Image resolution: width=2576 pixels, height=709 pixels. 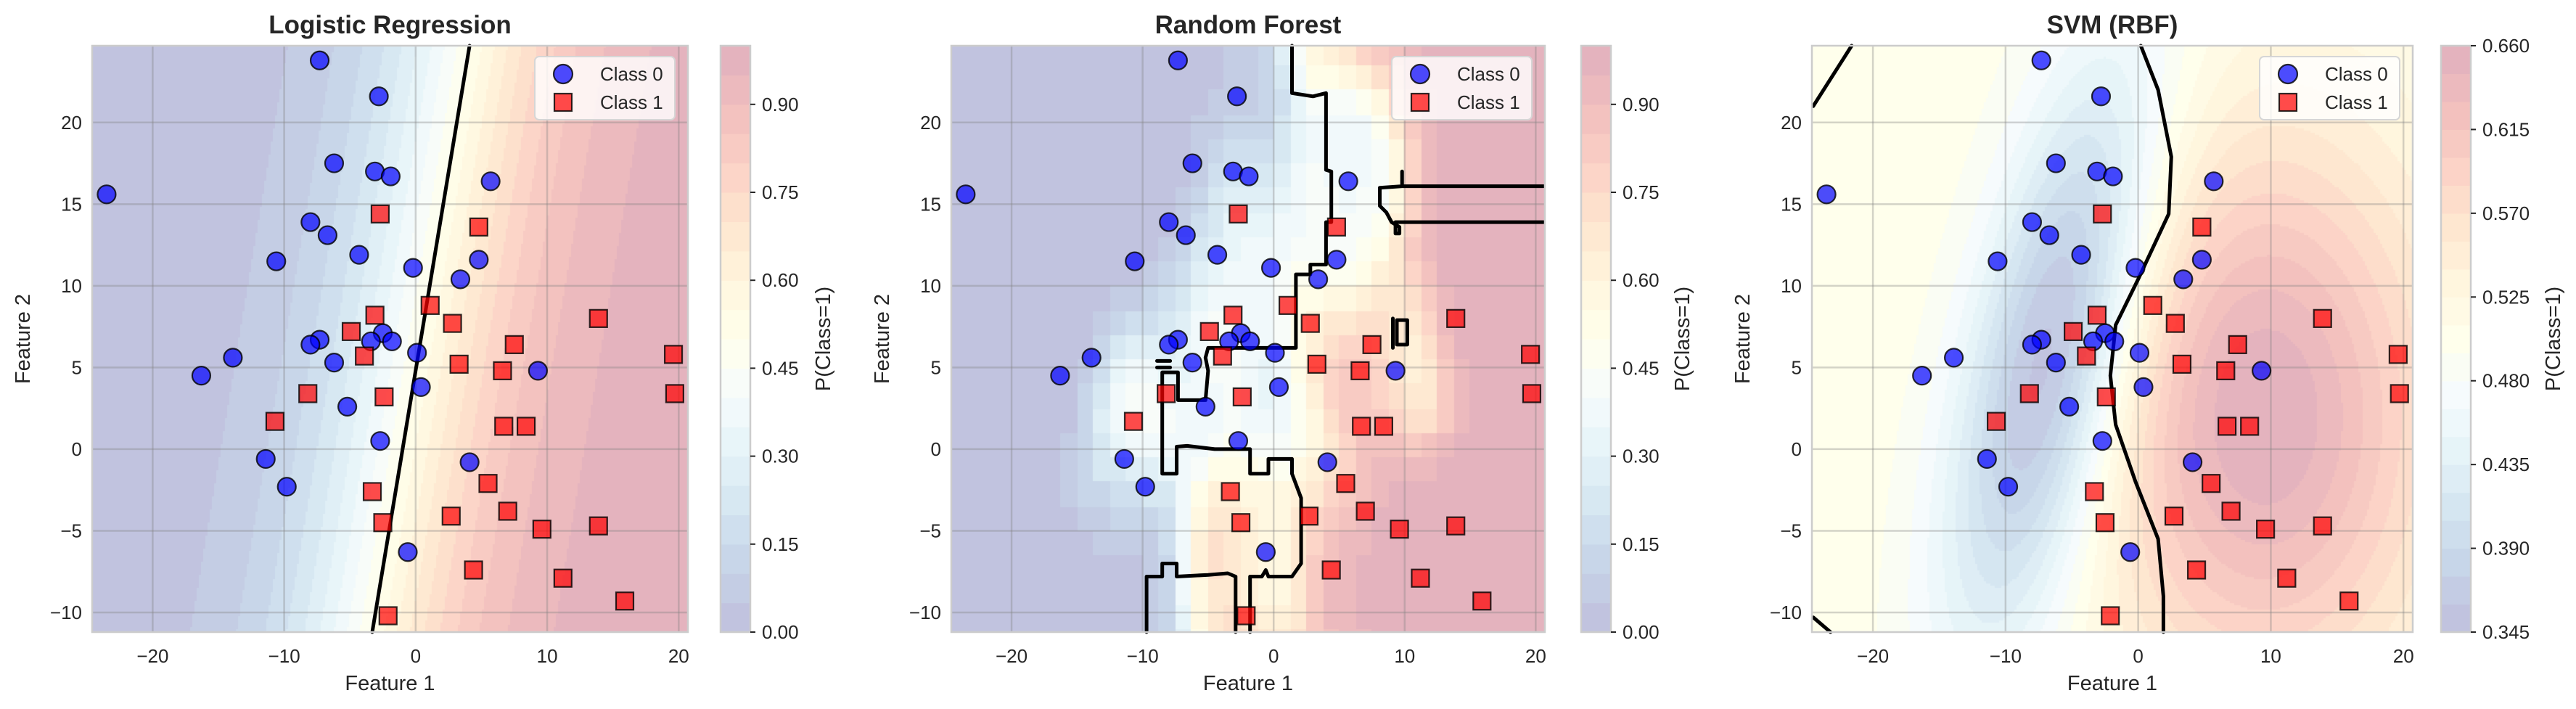 I want to click on x-tick-label: 20, so click(x=678, y=656).